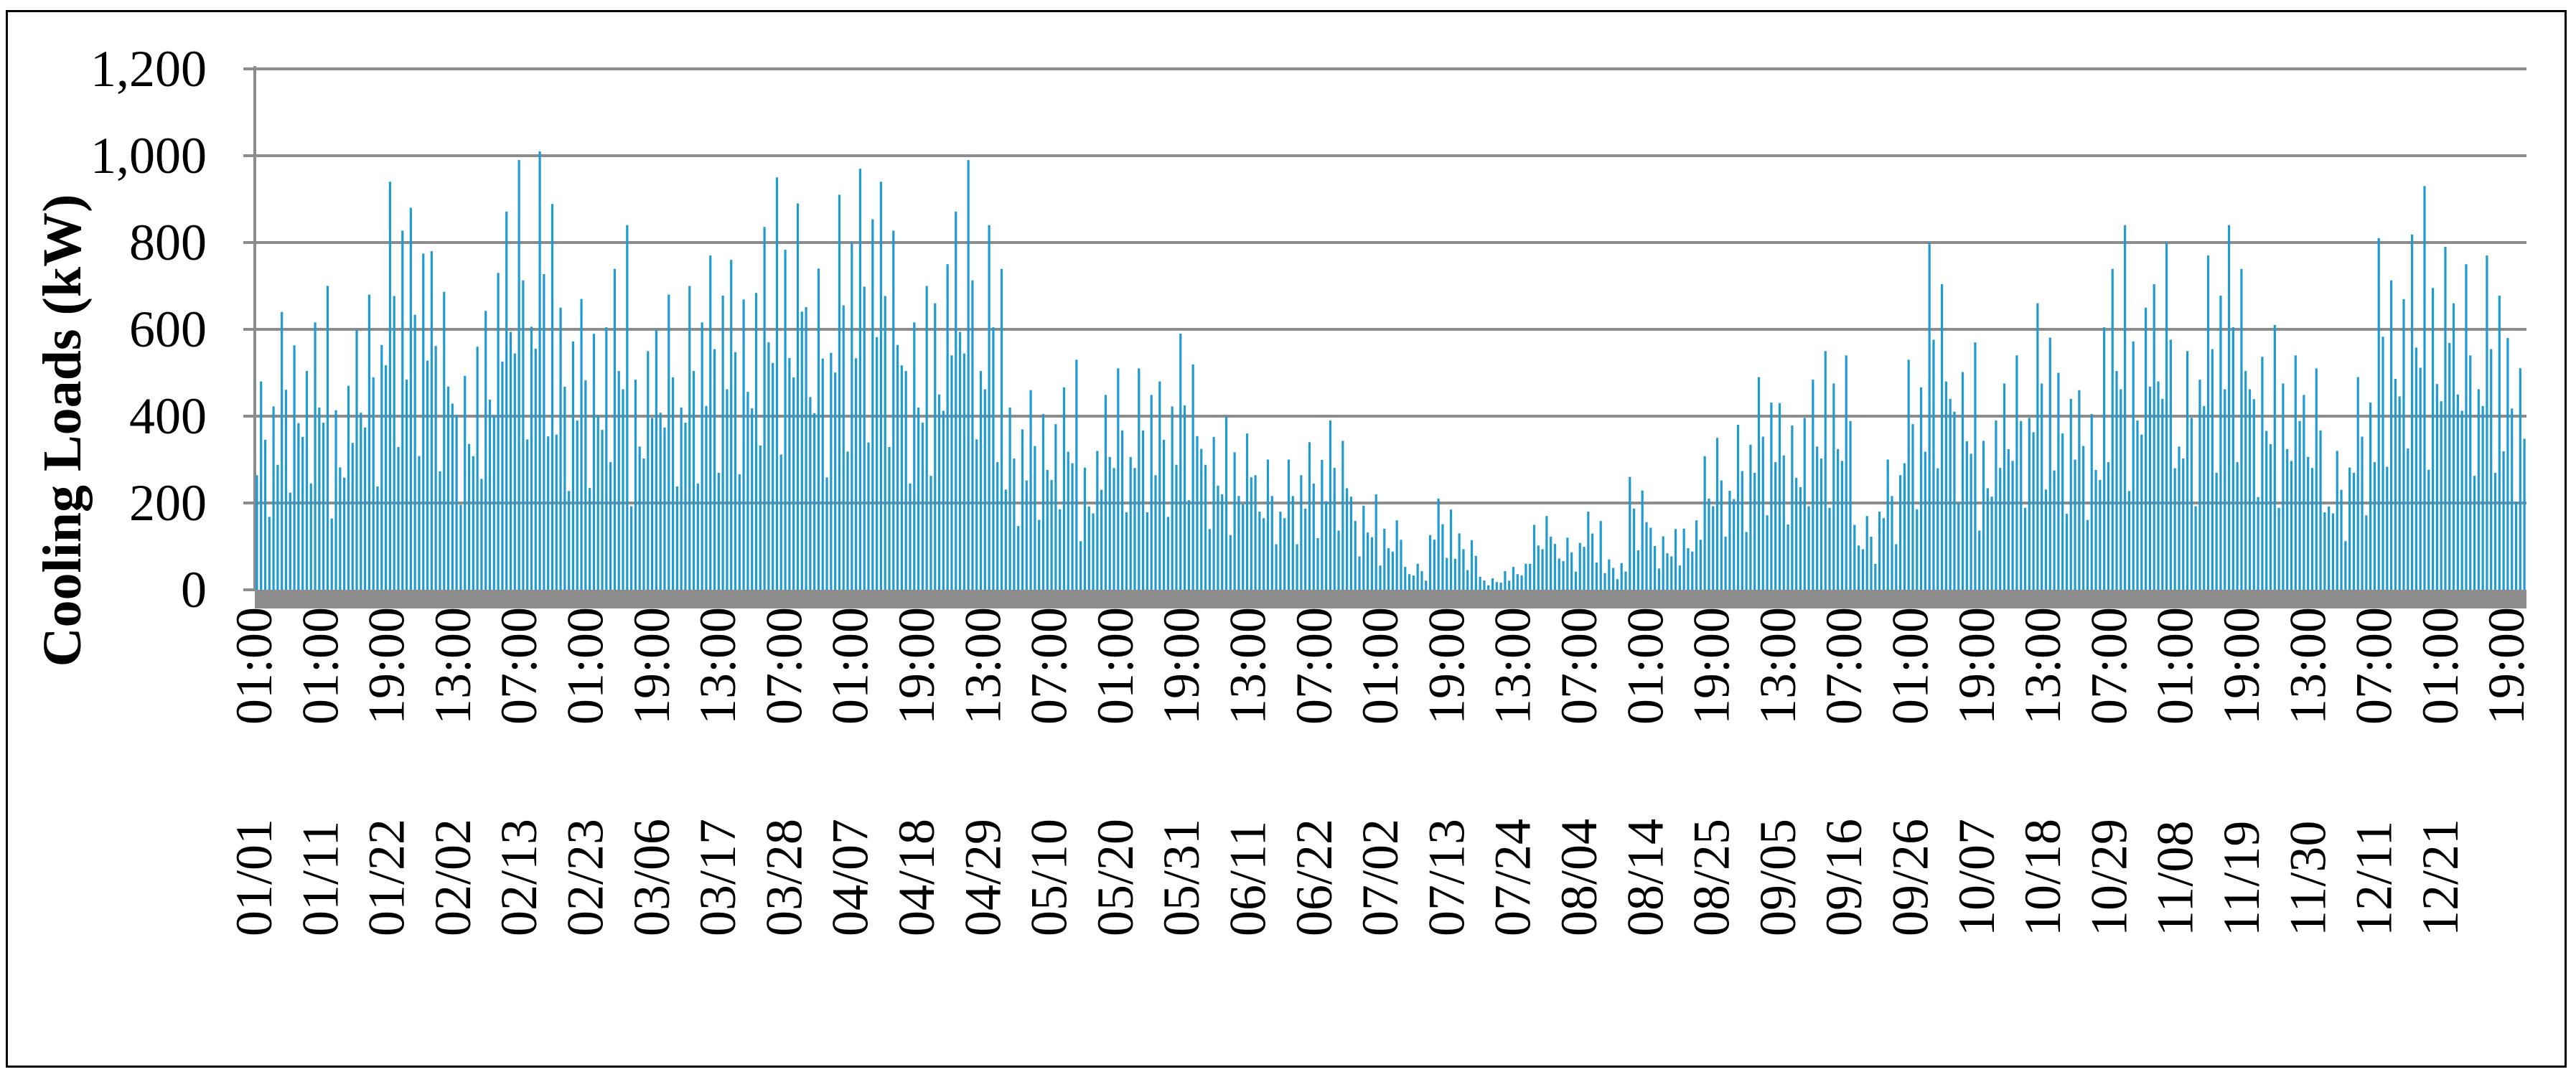 The height and width of the screenshot is (1077, 2576). What do you see at coordinates (2176, 666) in the screenshot?
I see `x-tick-time: 01:00` at bounding box center [2176, 666].